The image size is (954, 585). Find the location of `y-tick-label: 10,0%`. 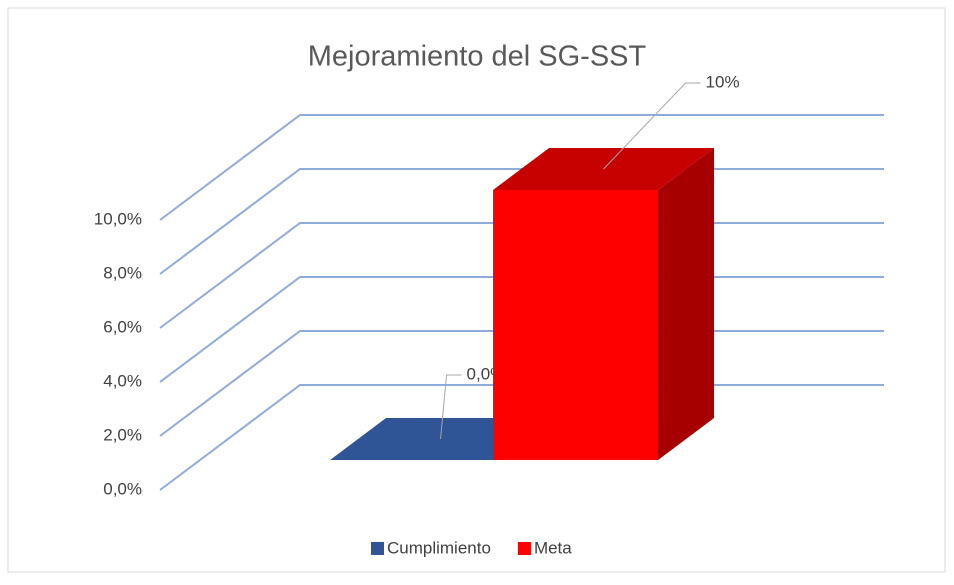

y-tick-label: 10,0% is located at coordinates (118, 218).